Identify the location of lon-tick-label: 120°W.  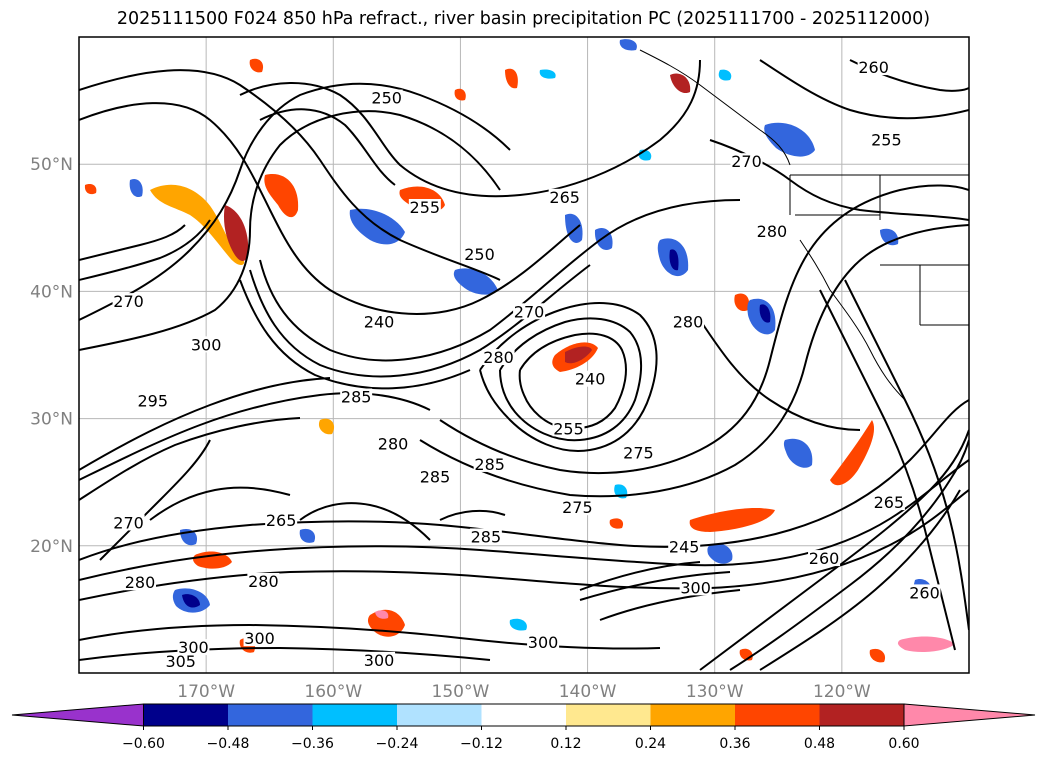
(842, 692).